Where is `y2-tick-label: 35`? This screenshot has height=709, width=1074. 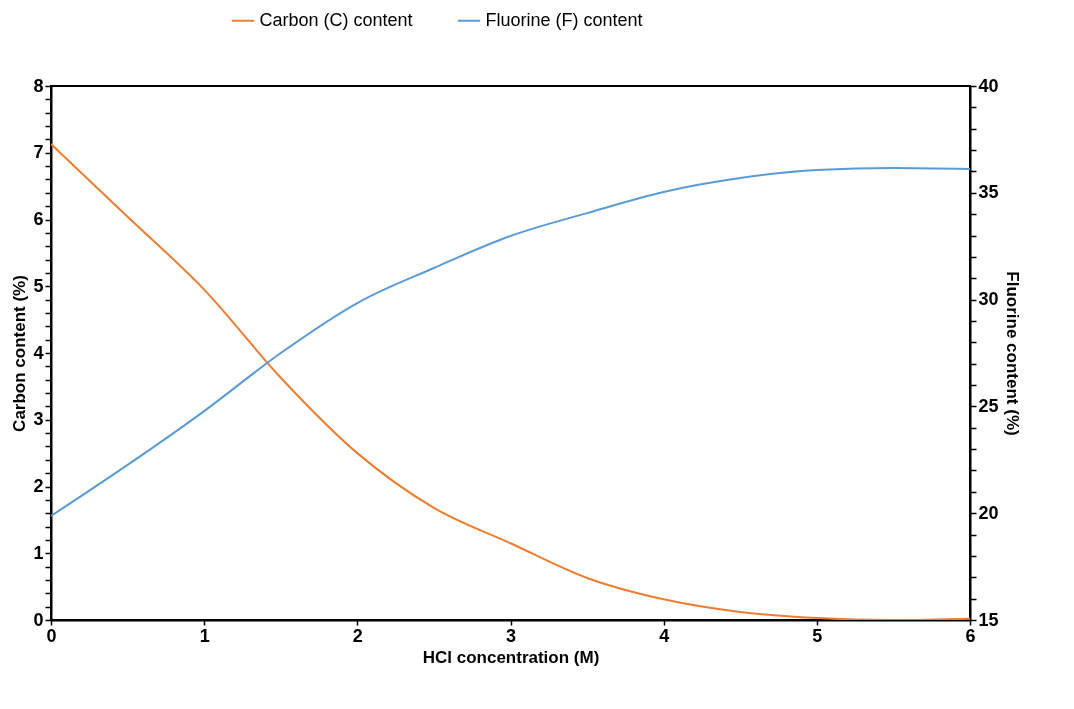 y2-tick-label: 35 is located at coordinates (988, 192).